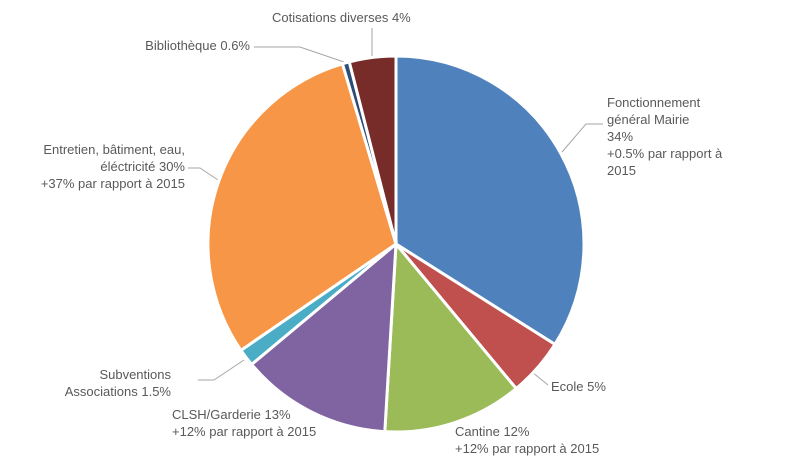  What do you see at coordinates (114, 158) in the screenshot?
I see `category-label: Entretien, bâtiment, eau, éléctricité` at bounding box center [114, 158].